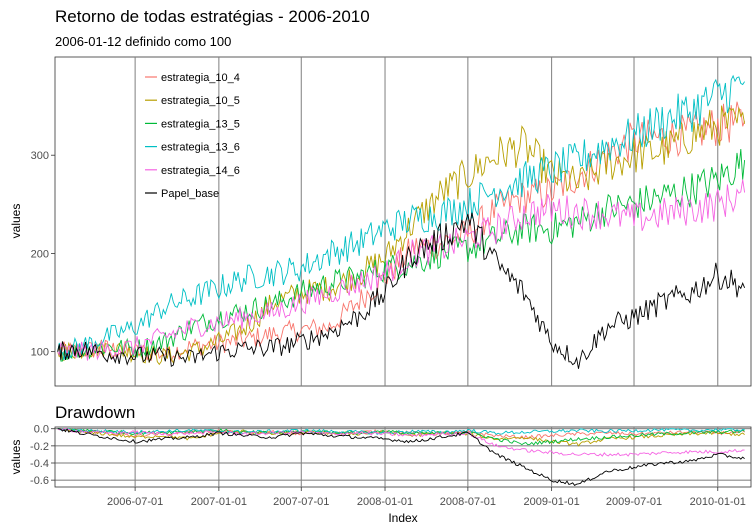  Describe the element at coordinates (143, 41) in the screenshot. I see `chart-subtitle: 2006-01-12 definido como 100` at that location.